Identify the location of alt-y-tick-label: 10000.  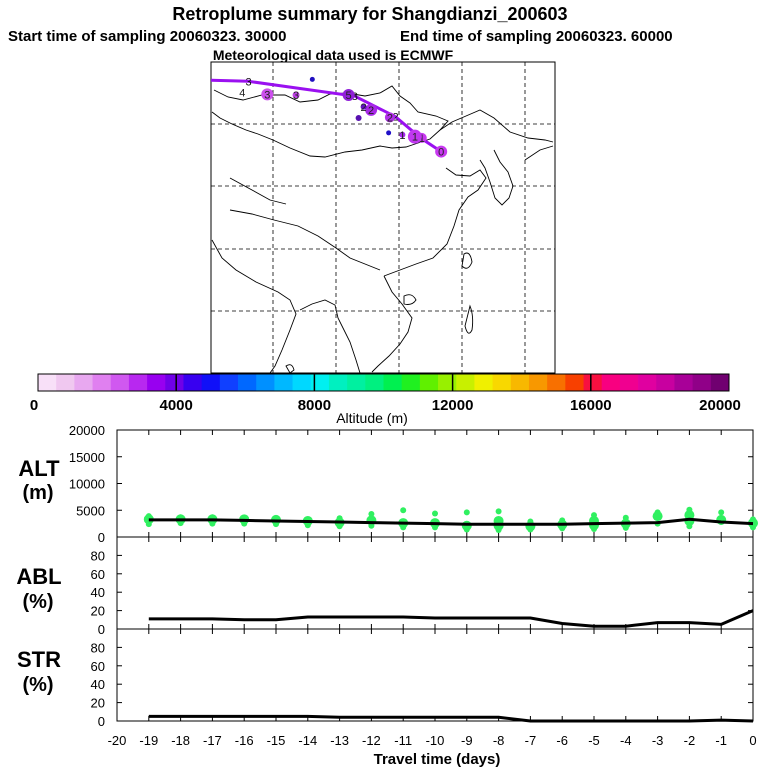
(87, 484).